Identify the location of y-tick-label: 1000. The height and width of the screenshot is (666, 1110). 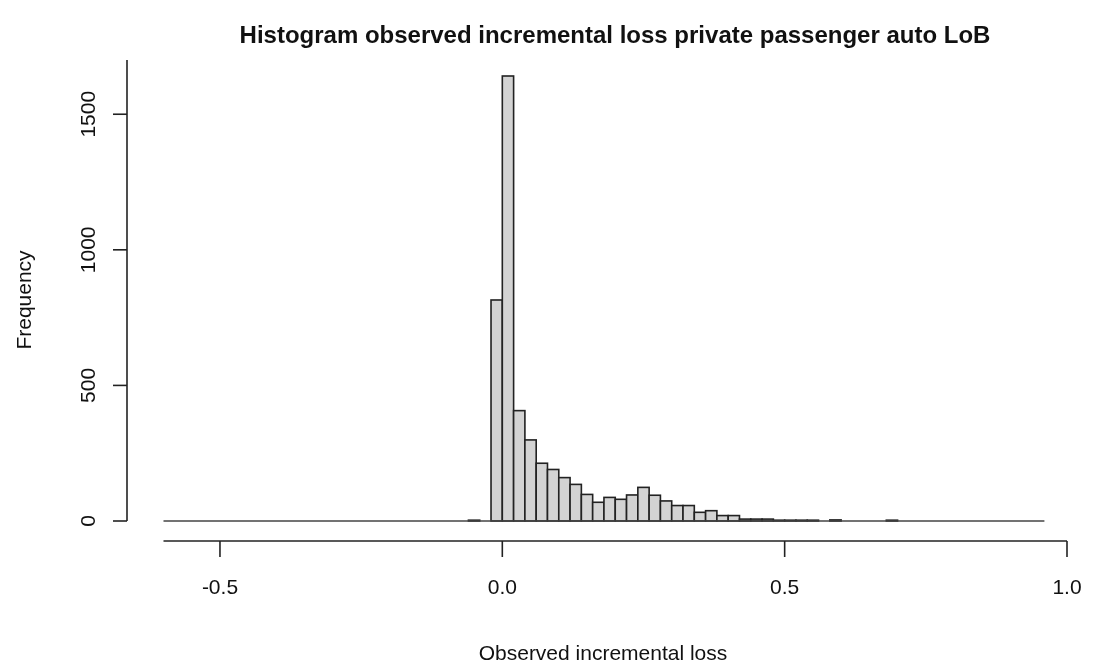
(87, 250).